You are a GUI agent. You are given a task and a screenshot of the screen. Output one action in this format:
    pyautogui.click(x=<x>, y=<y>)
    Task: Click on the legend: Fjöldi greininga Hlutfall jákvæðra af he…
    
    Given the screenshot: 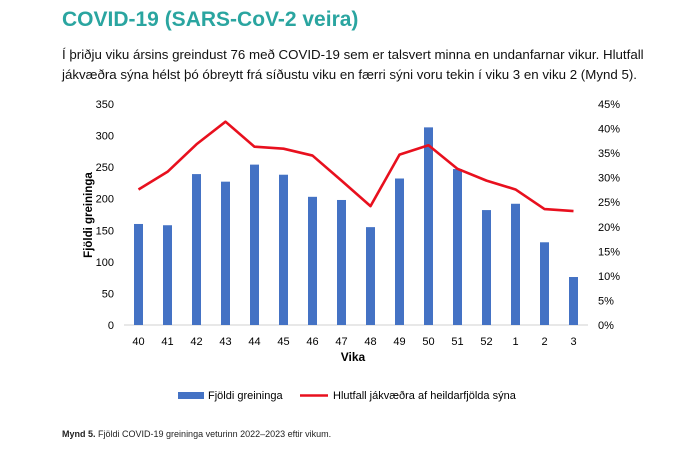 What is the action you would take?
    pyautogui.click(x=347, y=396)
    